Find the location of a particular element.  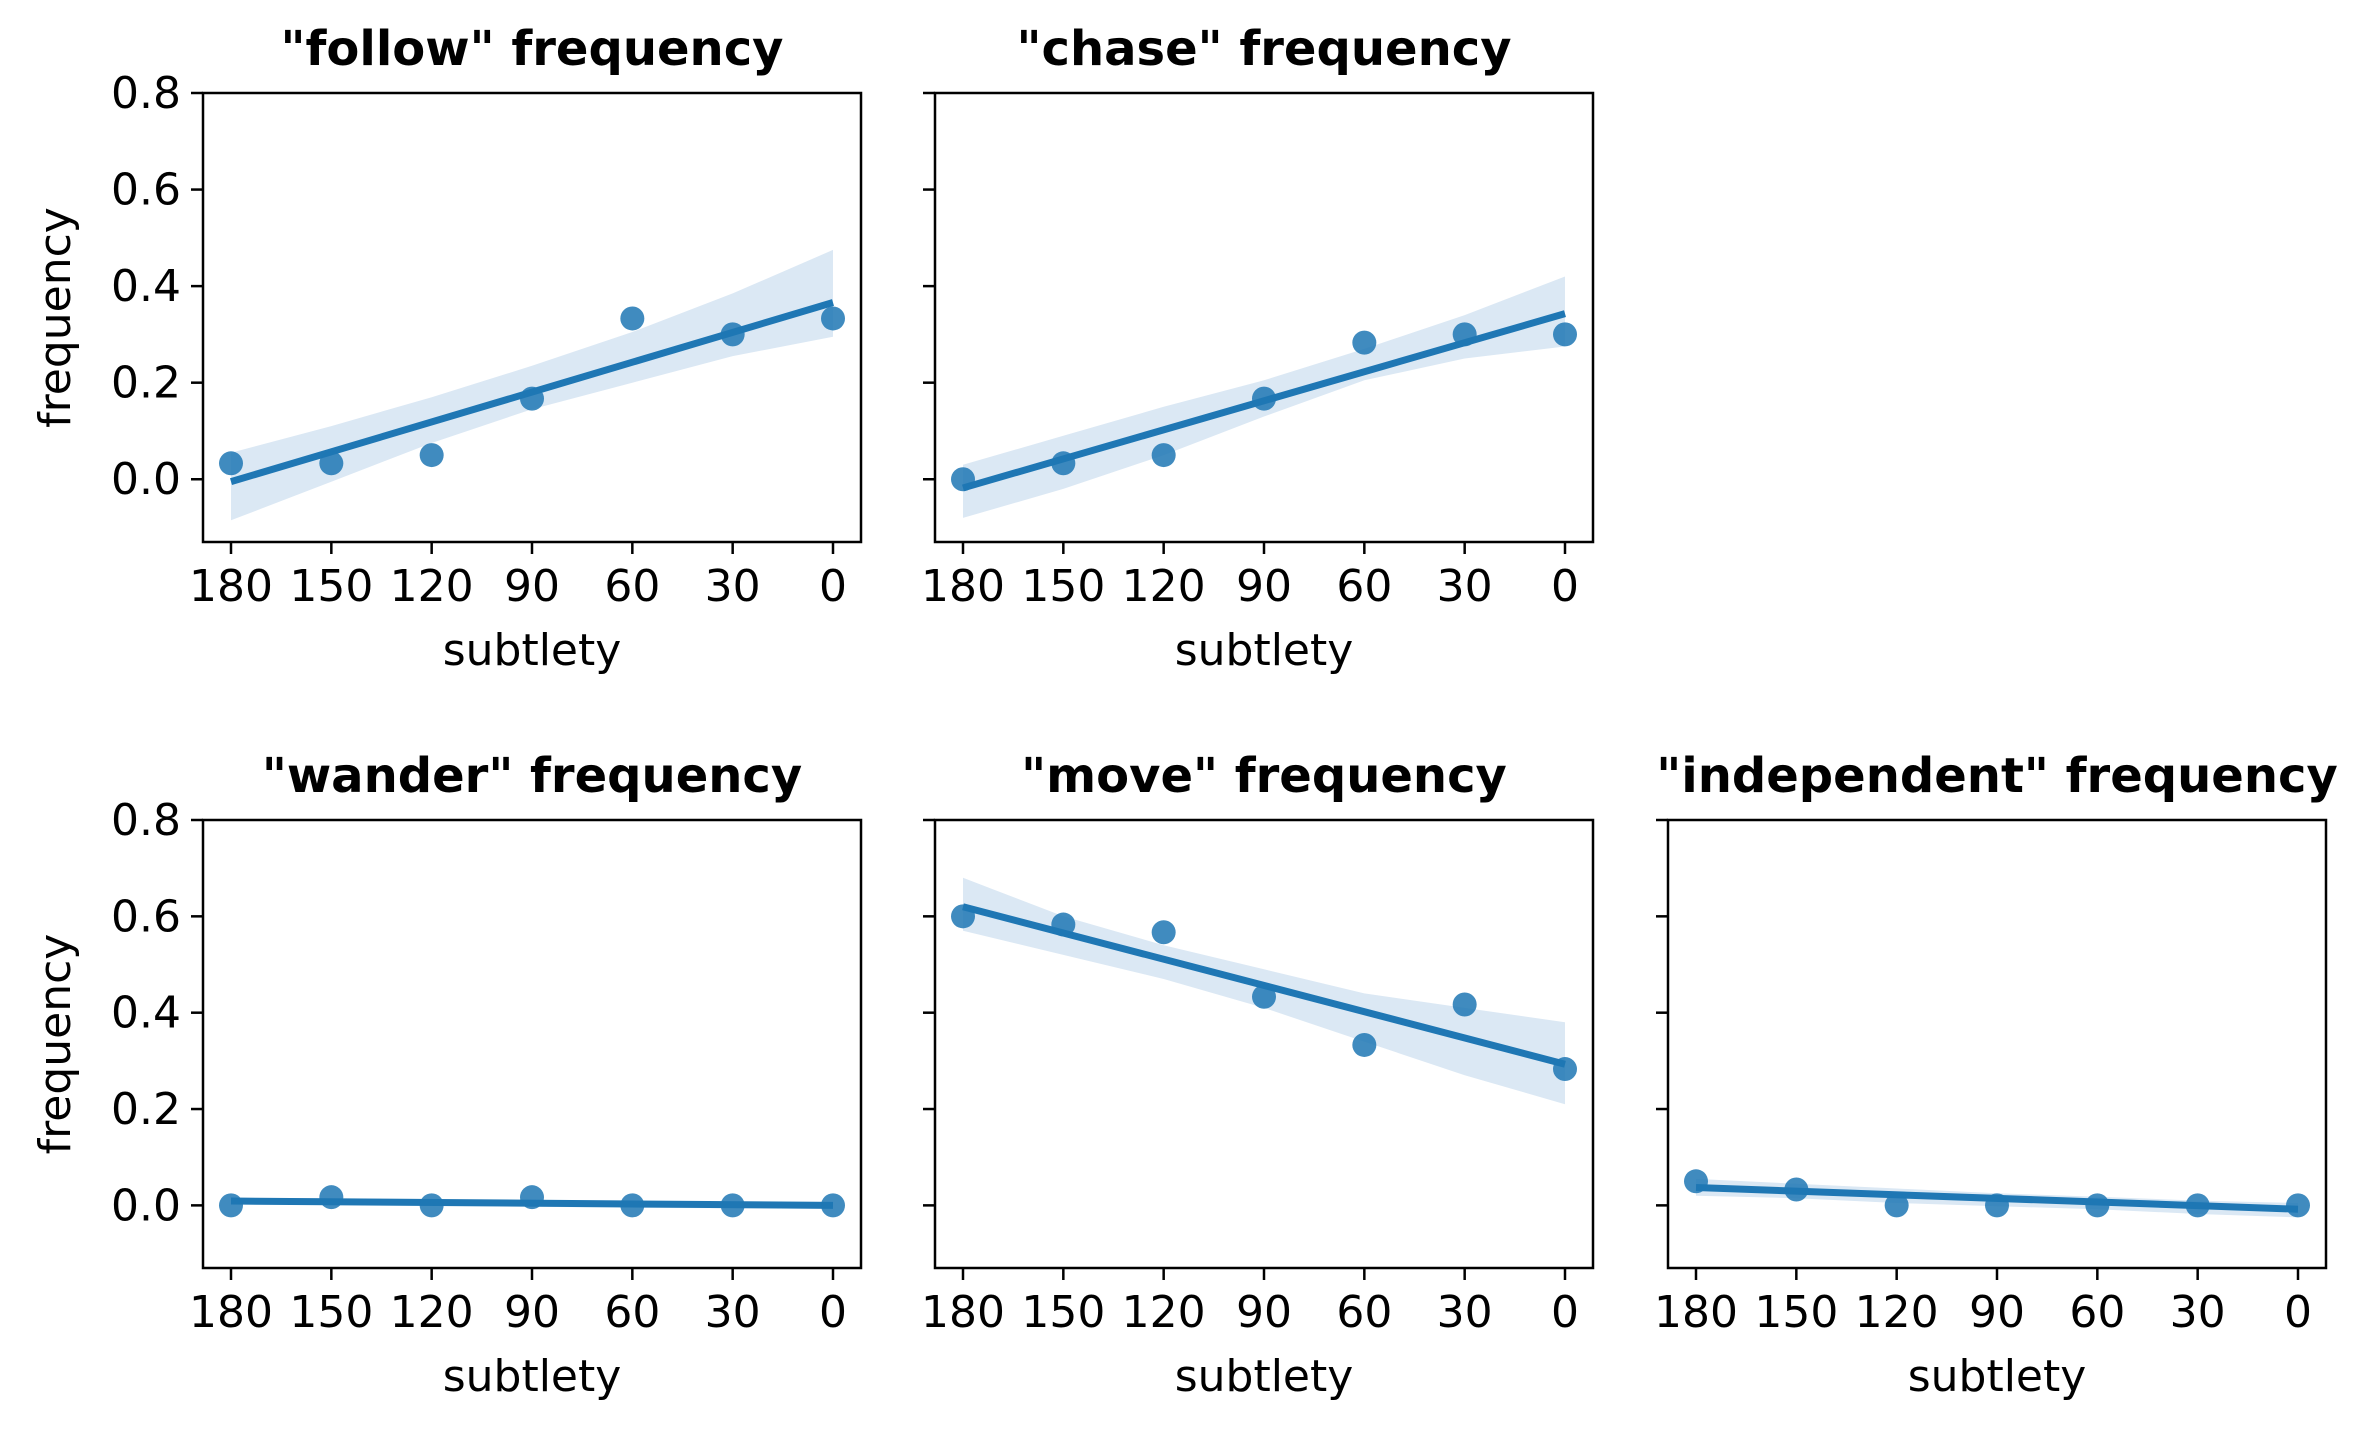

chart-title: "chase" frequency is located at coordinates (1264, 49).